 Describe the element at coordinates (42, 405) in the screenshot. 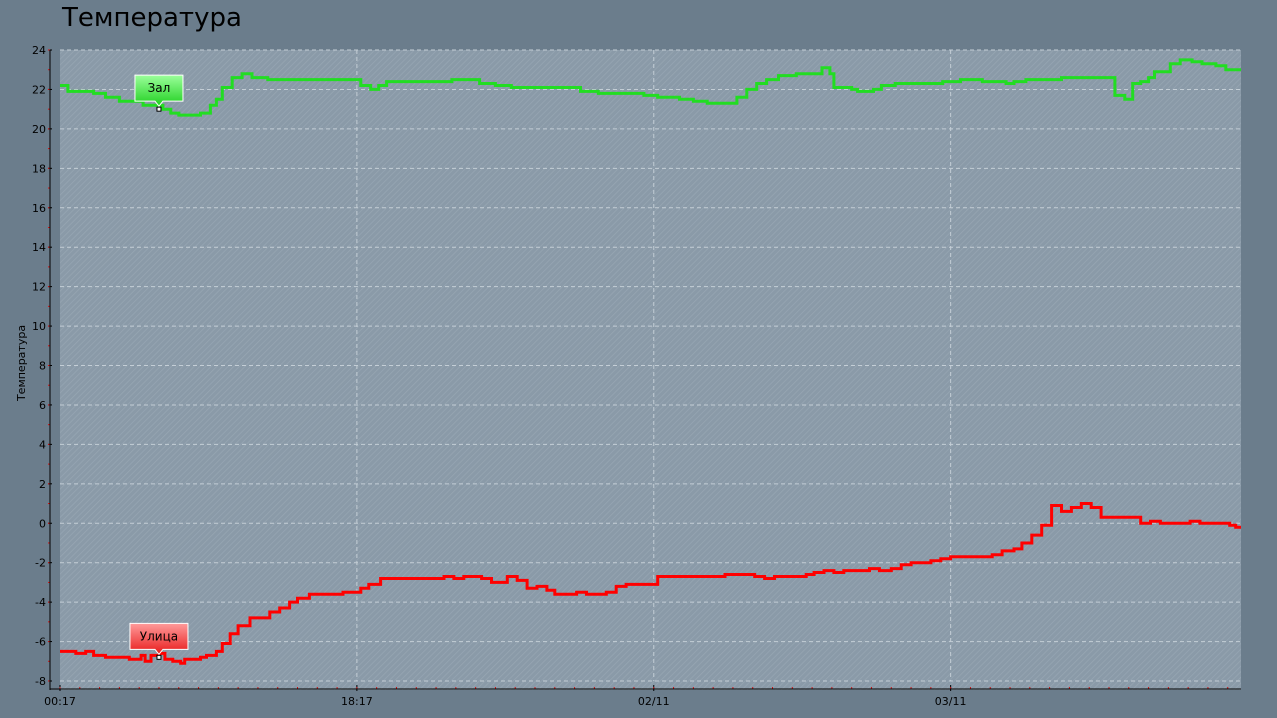

I see `y-tick-label: 6` at that location.